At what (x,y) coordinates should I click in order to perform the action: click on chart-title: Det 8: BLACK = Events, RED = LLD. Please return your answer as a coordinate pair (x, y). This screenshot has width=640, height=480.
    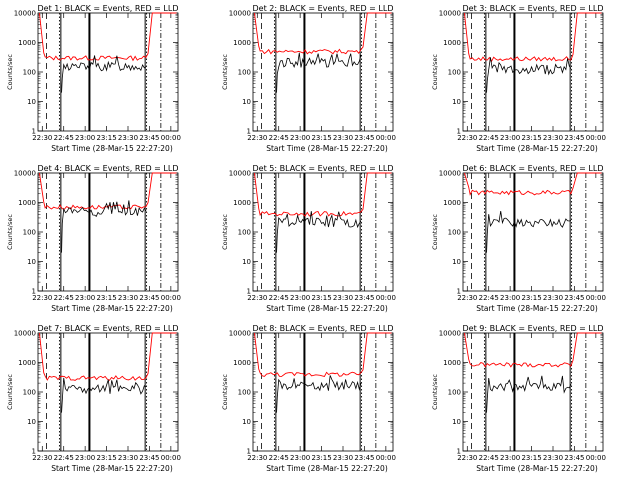
    Looking at the image, I should click on (323, 328).